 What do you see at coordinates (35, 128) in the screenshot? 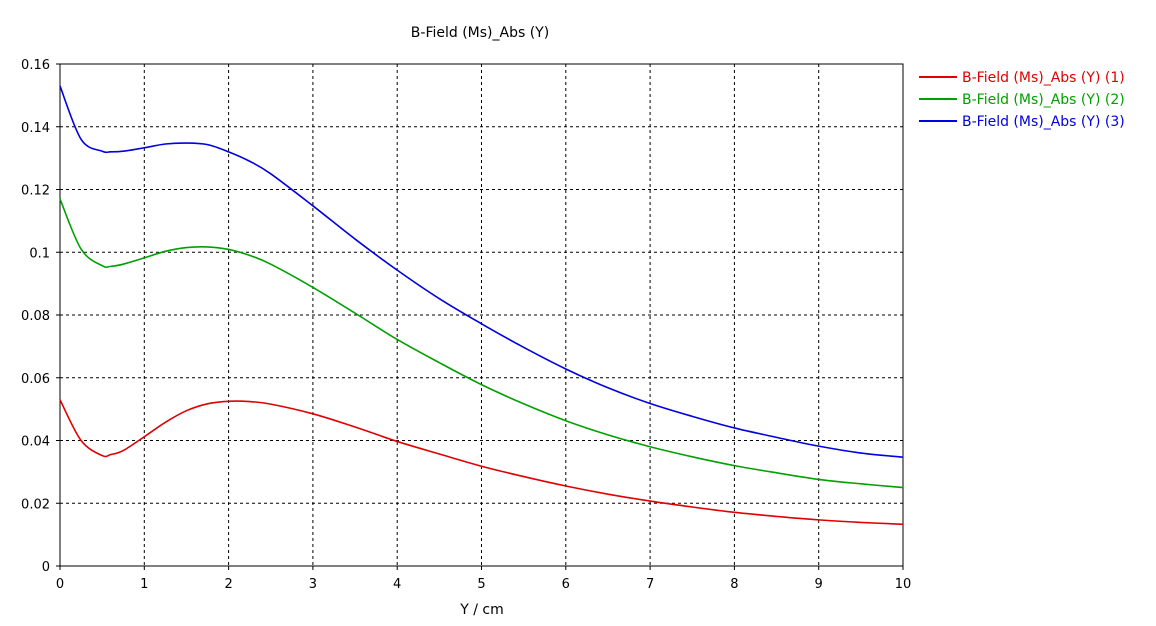
I see `y-tick-label: 0.14` at bounding box center [35, 128].